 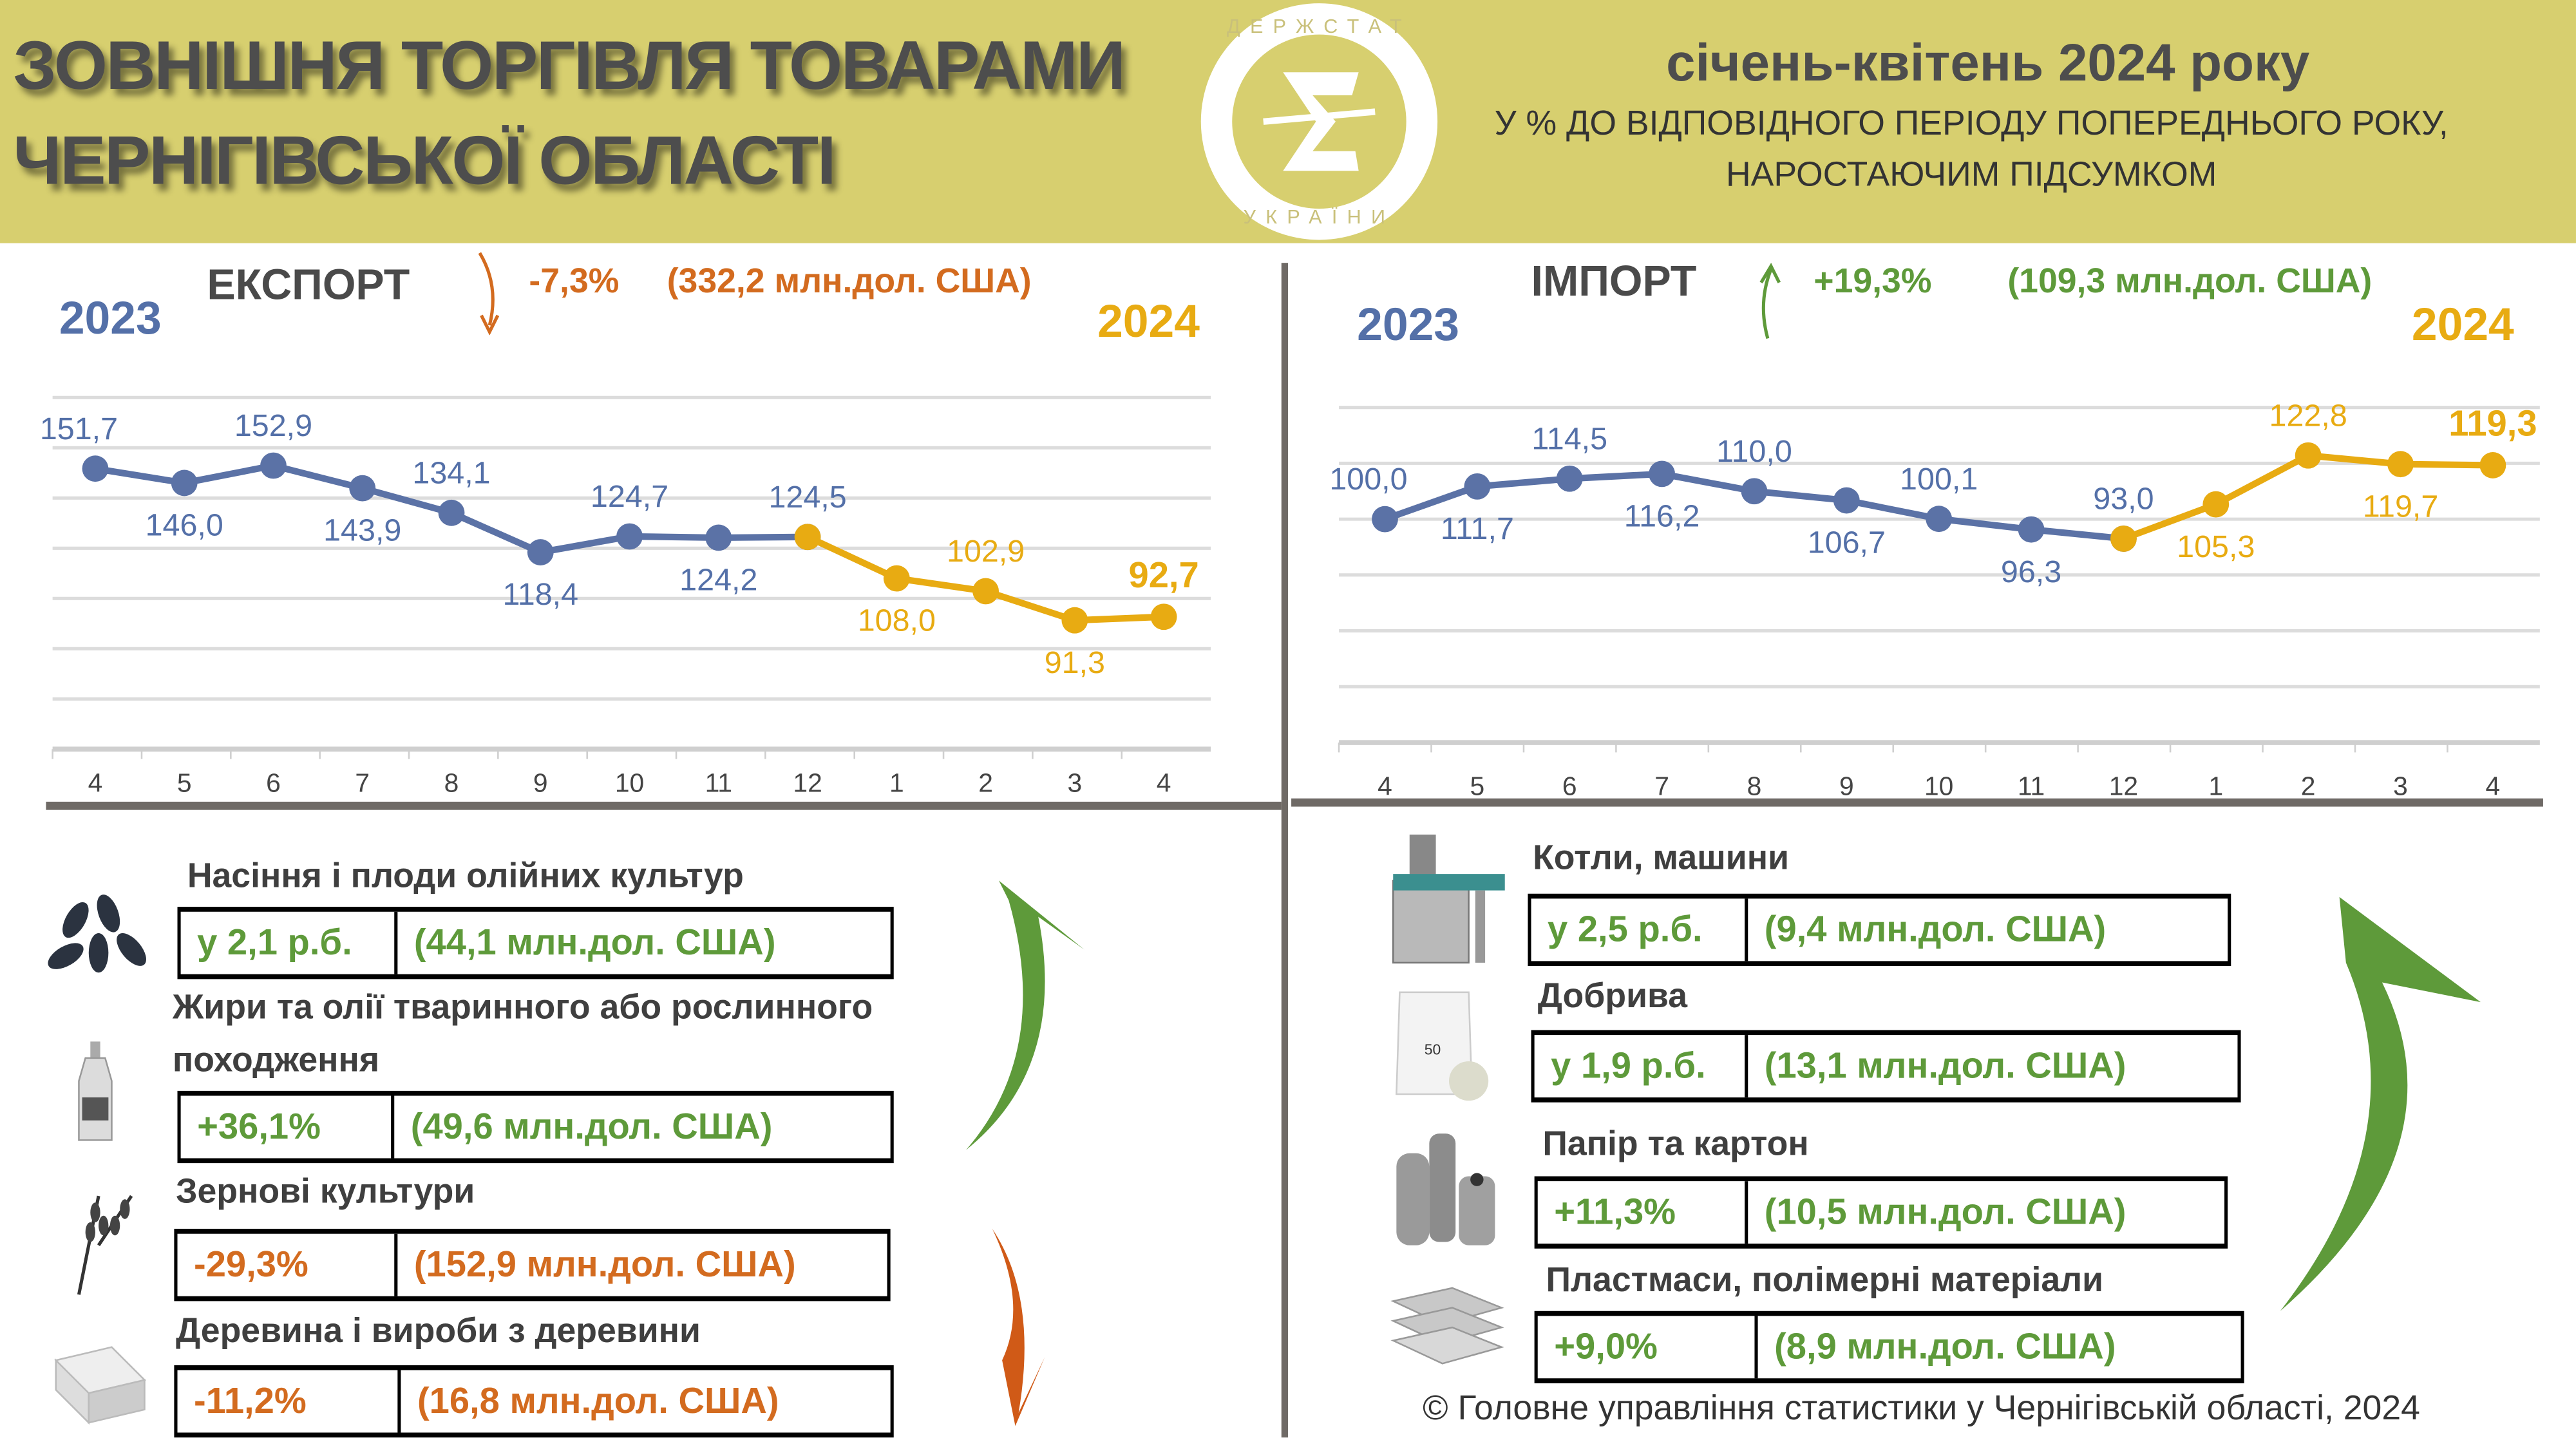 What do you see at coordinates (594, 943) in the screenshot?
I see `product-amount: (44,1 млн.дол. США)` at bounding box center [594, 943].